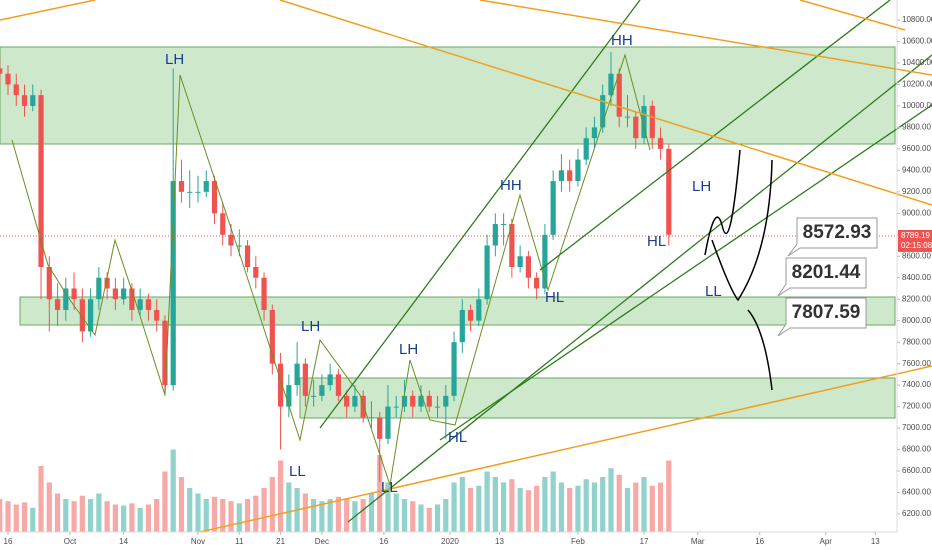 The width and height of the screenshot is (932, 550). I want to click on y-tick-label: 9400.00, so click(916, 169).